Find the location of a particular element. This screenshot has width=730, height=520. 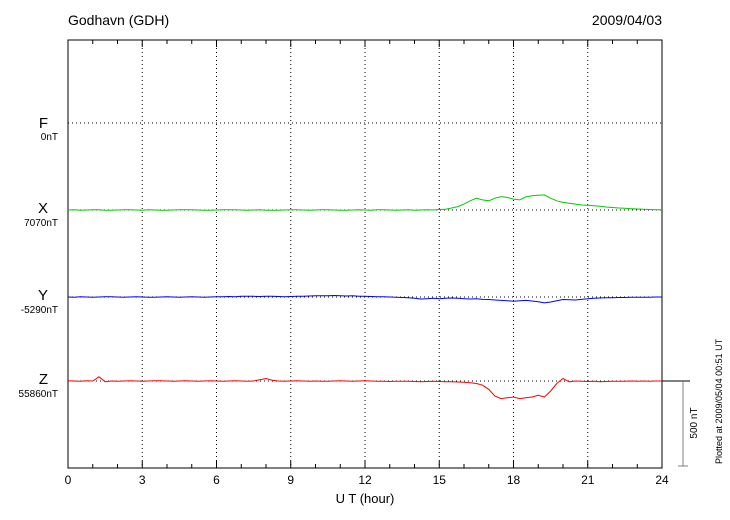

series-baseline-Y: -5290nT is located at coordinates (39, 310).